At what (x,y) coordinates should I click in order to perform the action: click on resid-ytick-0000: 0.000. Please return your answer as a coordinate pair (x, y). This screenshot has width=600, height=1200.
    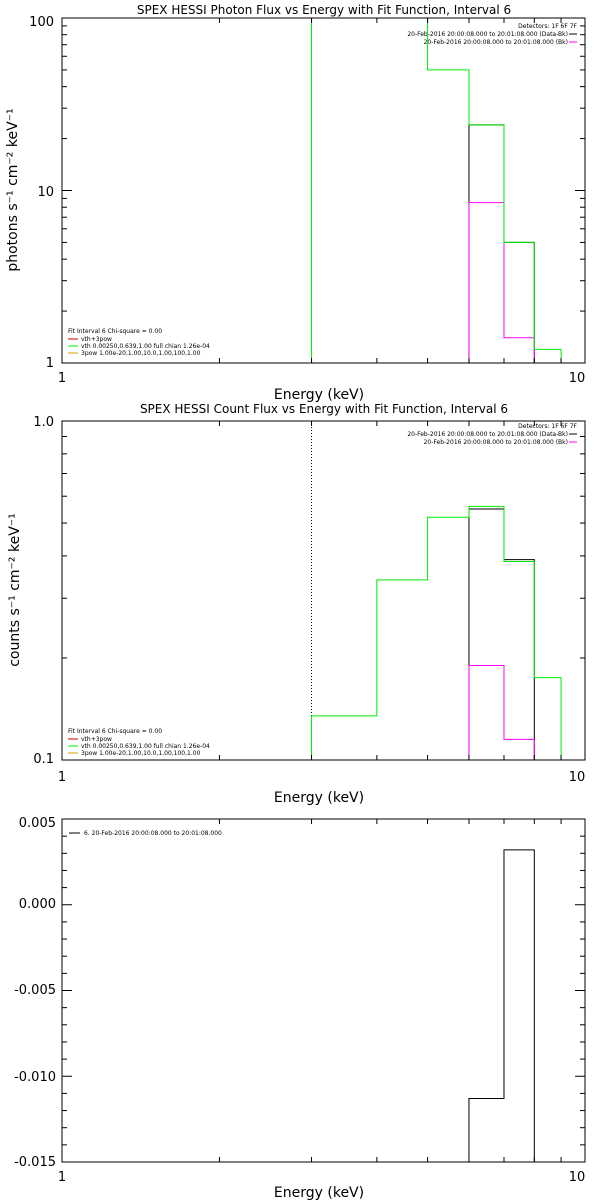
    Looking at the image, I should click on (37, 904).